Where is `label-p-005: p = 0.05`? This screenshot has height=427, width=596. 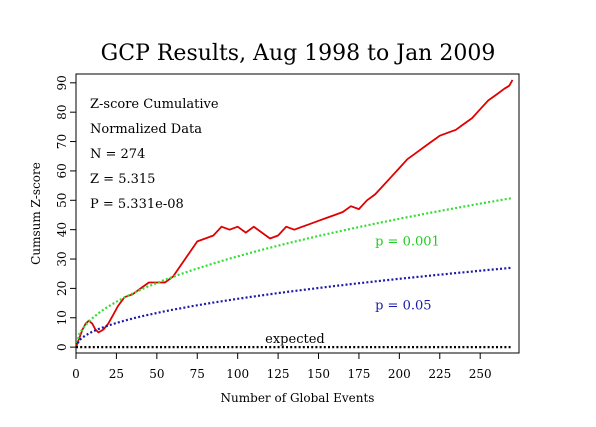 label-p-005: p = 0.05 is located at coordinates (403, 305).